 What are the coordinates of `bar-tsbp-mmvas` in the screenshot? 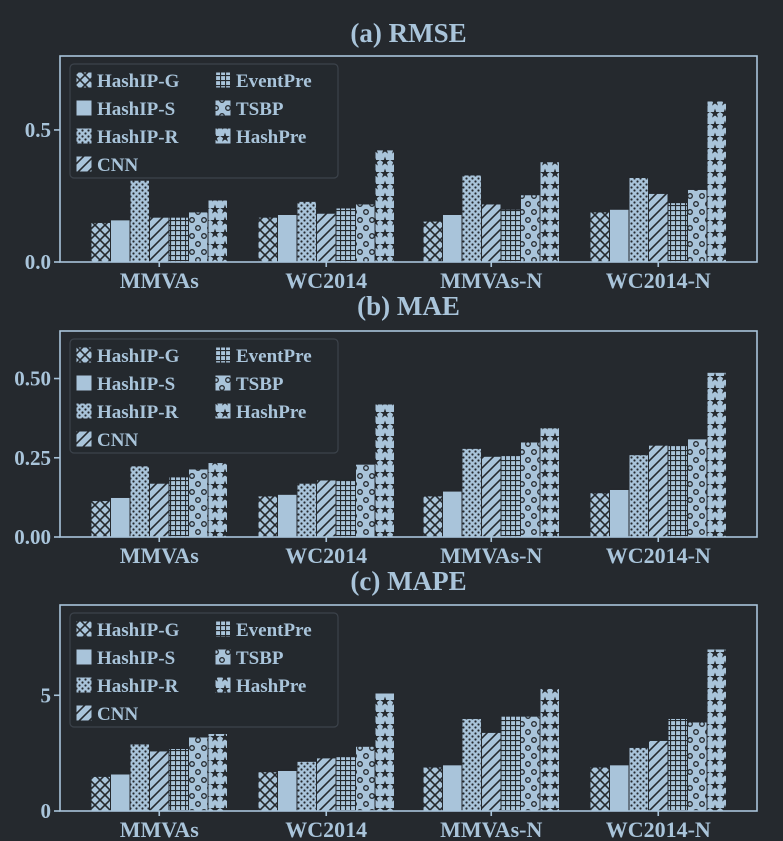 It's located at (198, 503).